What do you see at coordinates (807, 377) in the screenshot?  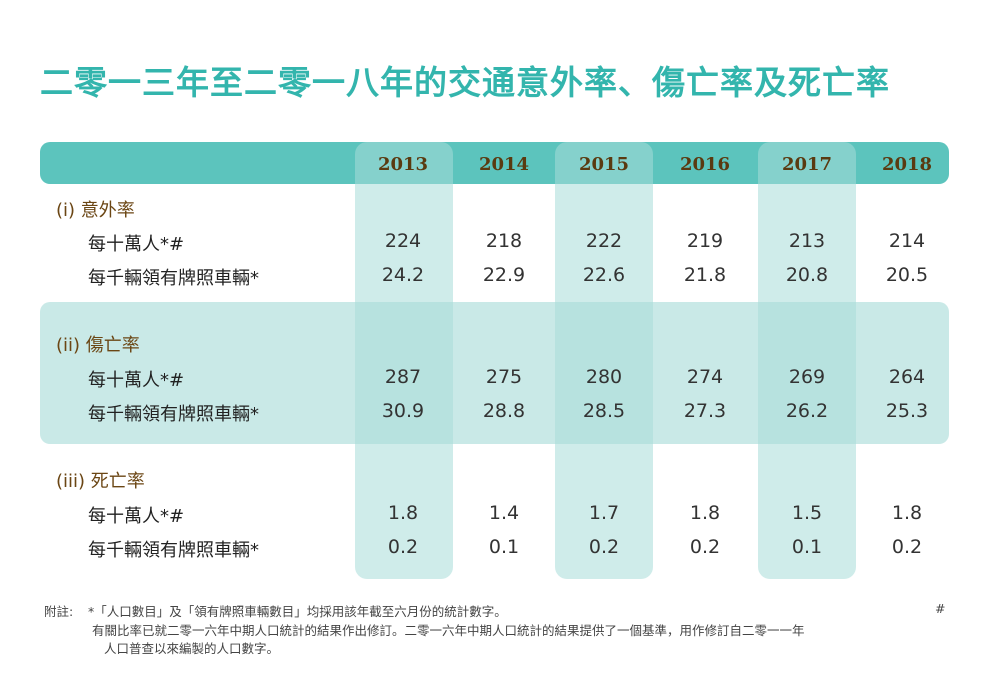 I see `table-cell: 269` at bounding box center [807, 377].